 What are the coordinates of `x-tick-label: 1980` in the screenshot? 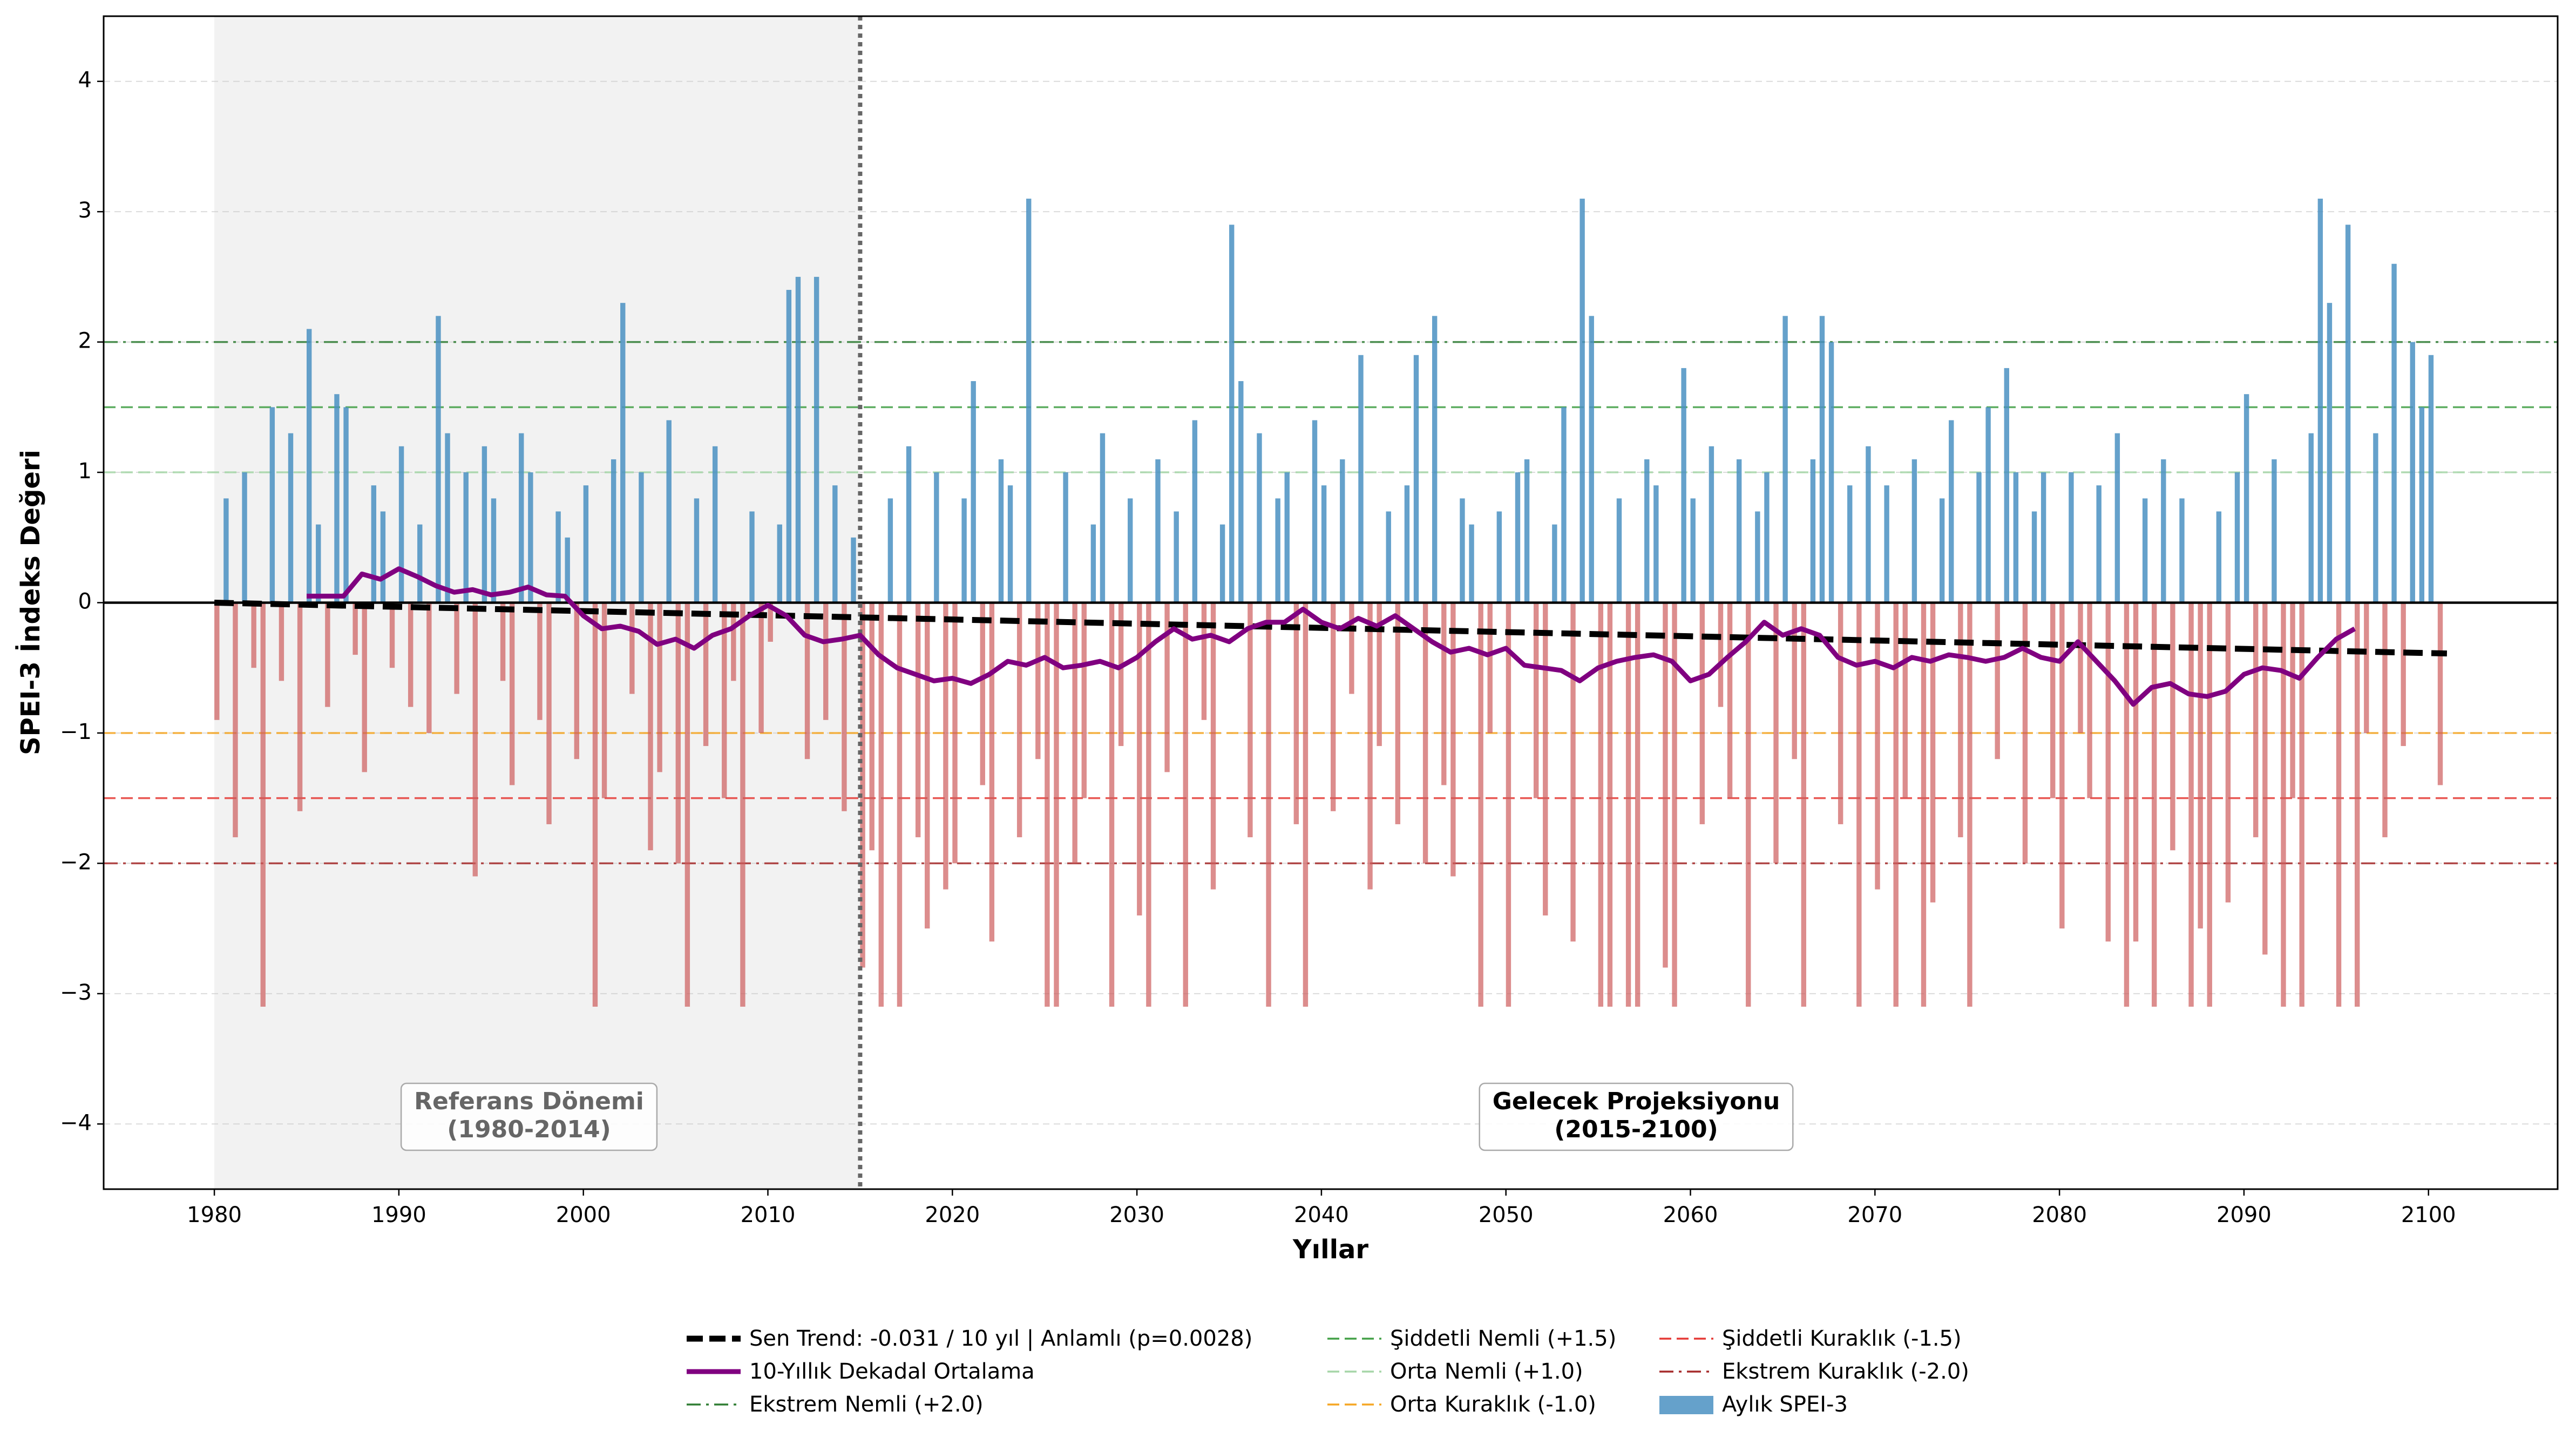 It's located at (215, 1215).